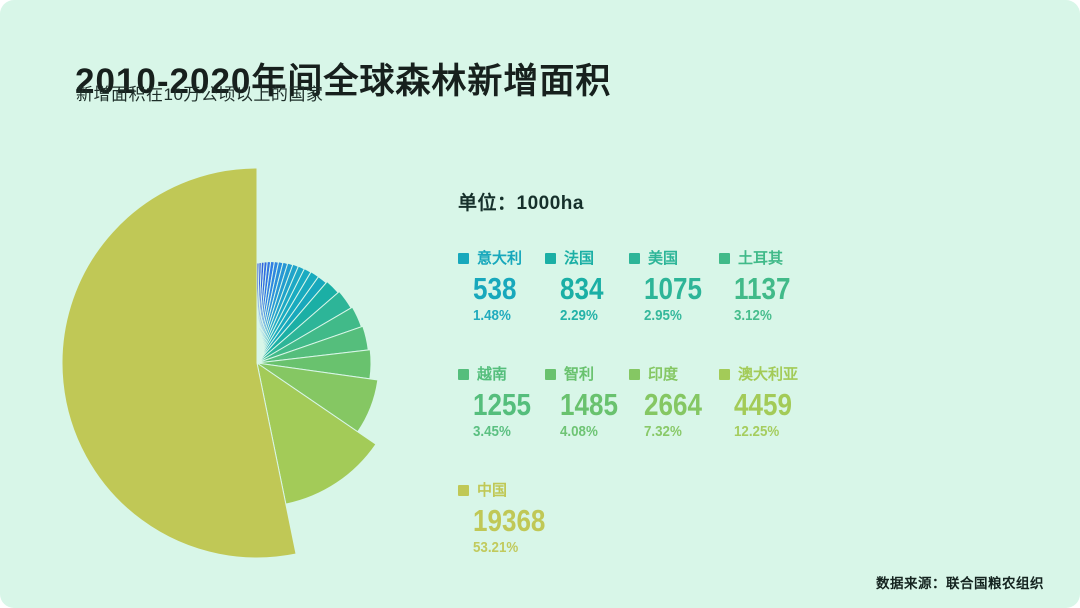 Image resolution: width=1080 pixels, height=608 pixels. What do you see at coordinates (763, 404) in the screenshot?
I see `country-value: 4459` at bounding box center [763, 404].